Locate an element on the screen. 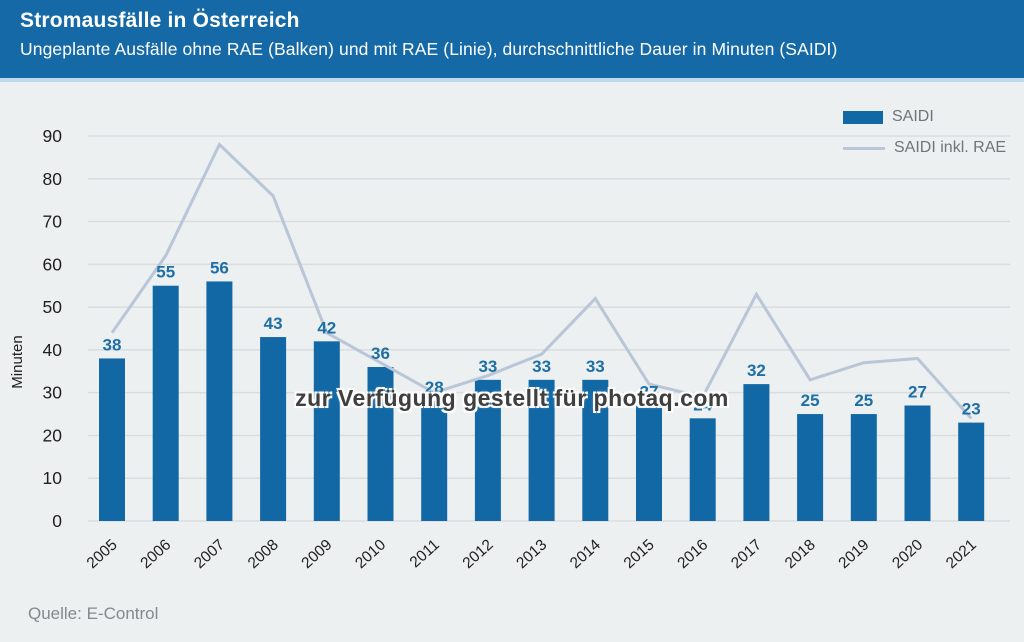 This screenshot has height=642, width=1024. page-title: Stromausfälle in Österreich is located at coordinates (160, 20).